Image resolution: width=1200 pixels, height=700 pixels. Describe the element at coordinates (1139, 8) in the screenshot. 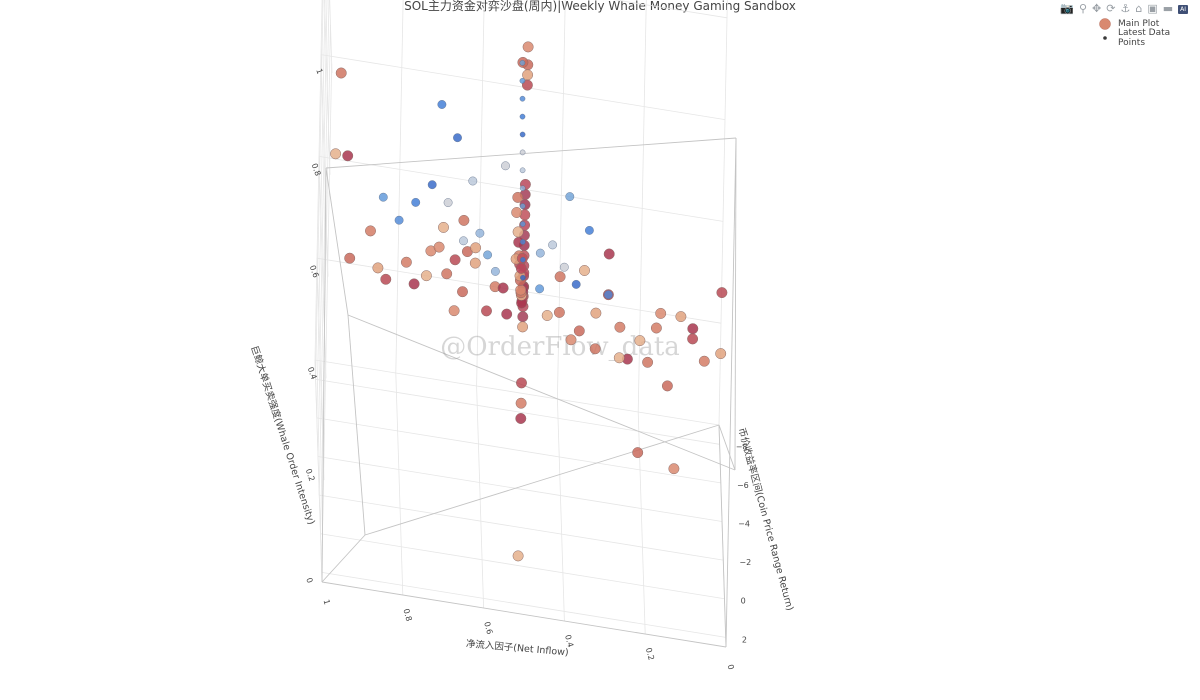

I see `home-icon: ⌂` at that location.